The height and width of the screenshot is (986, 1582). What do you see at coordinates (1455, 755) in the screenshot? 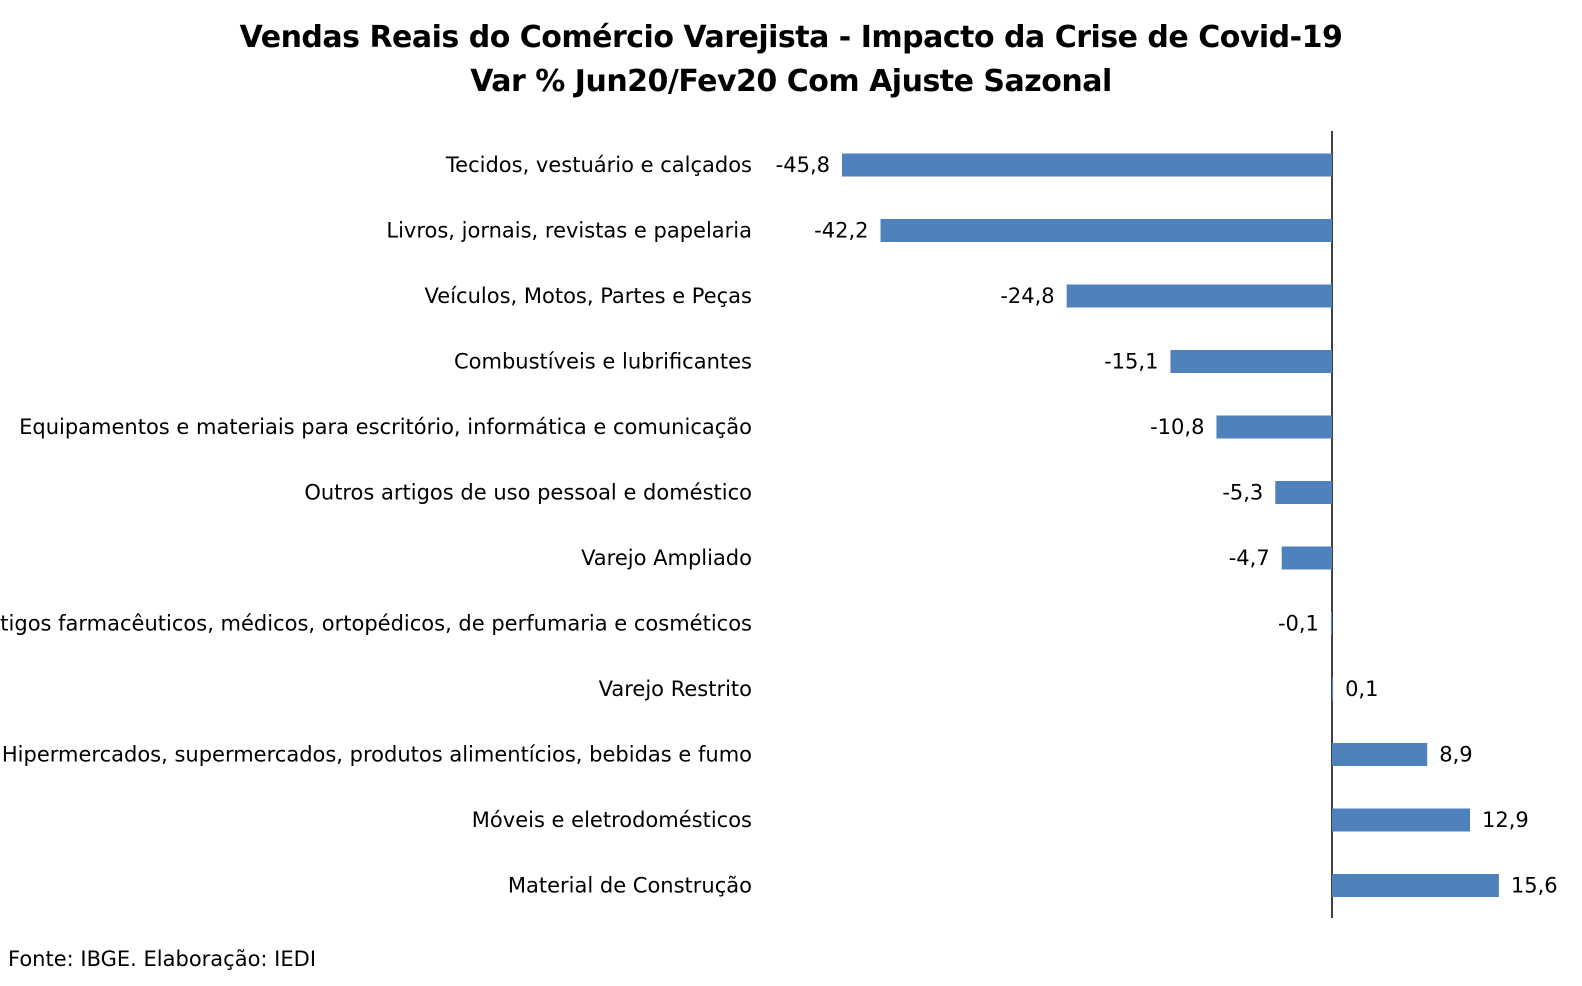
I see `data-label: 8,9` at bounding box center [1455, 755].